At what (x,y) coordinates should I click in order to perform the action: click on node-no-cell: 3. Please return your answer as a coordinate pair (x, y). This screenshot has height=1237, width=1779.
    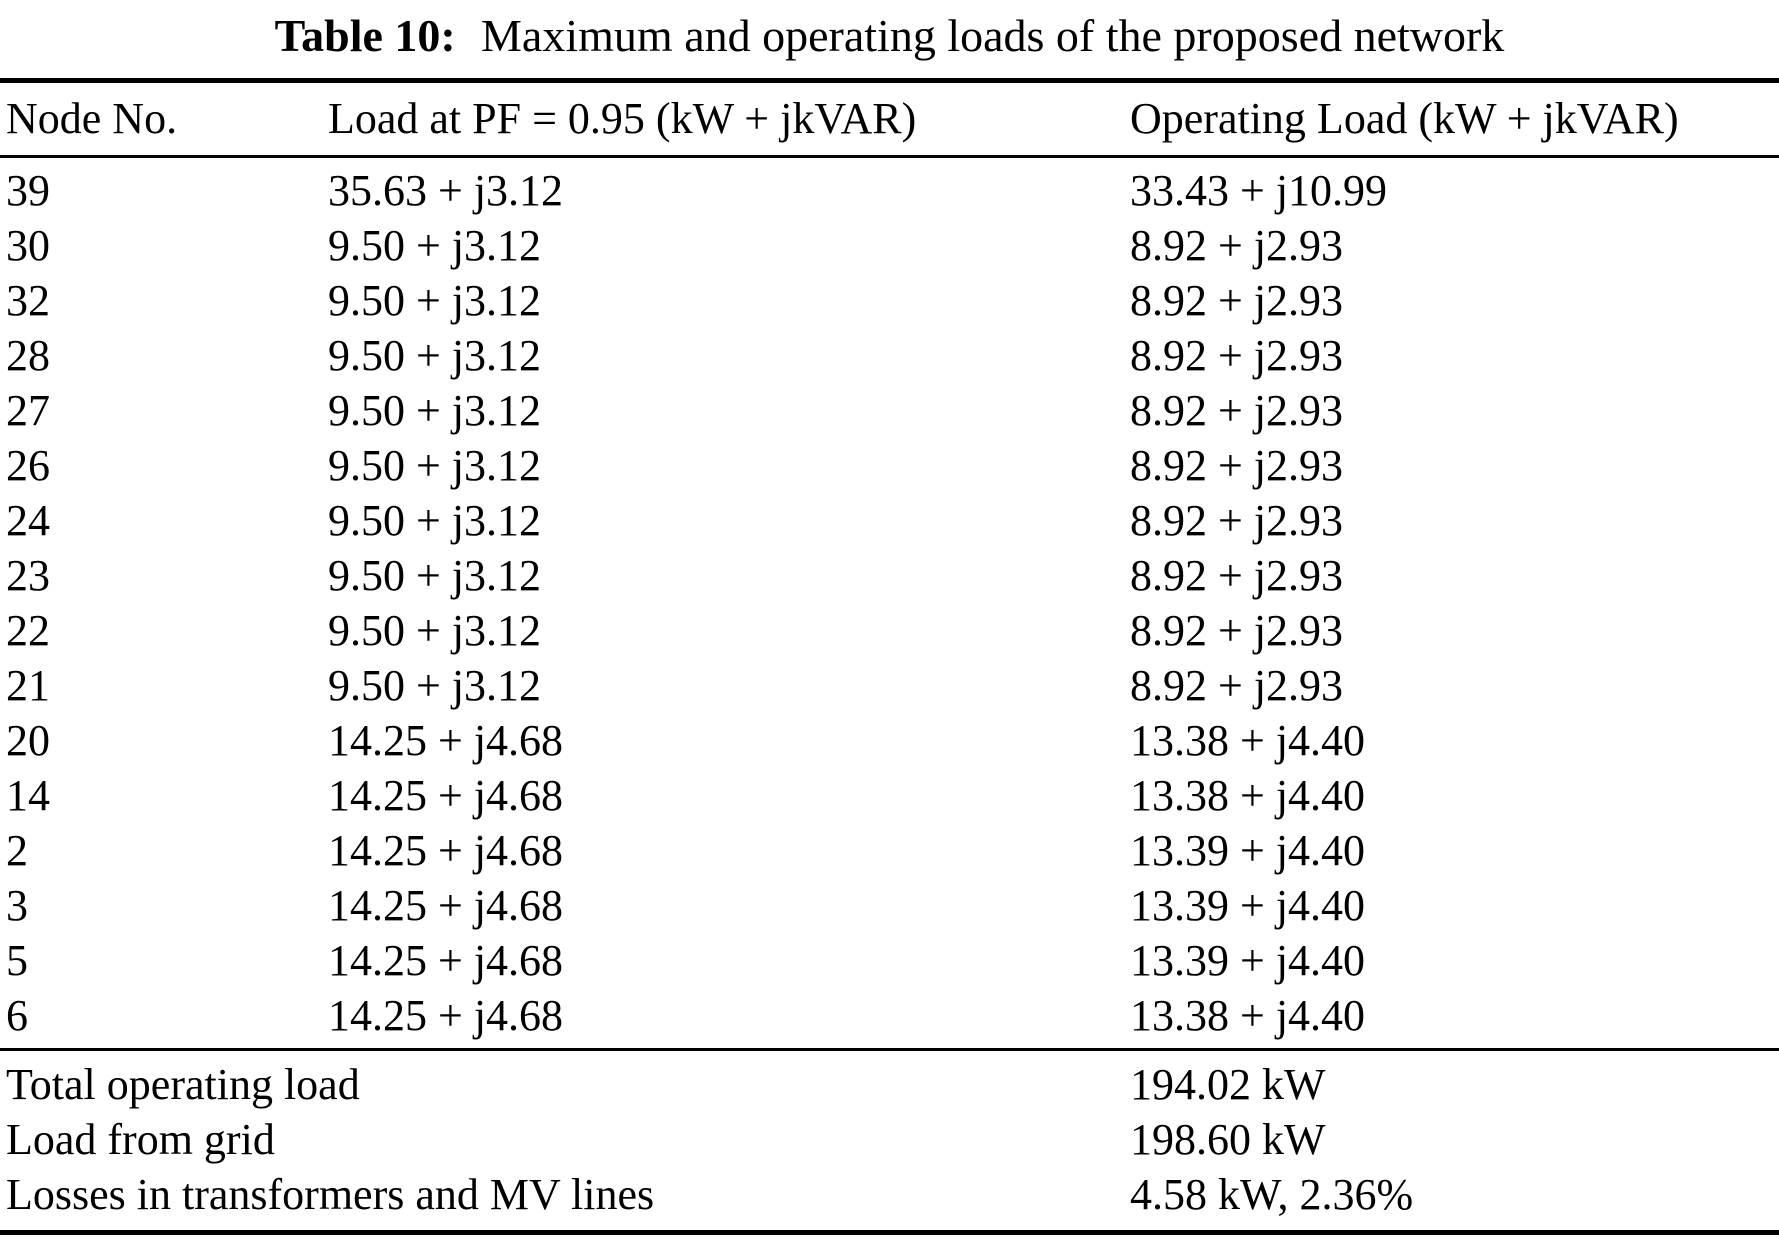
    Looking at the image, I should click on (17, 905).